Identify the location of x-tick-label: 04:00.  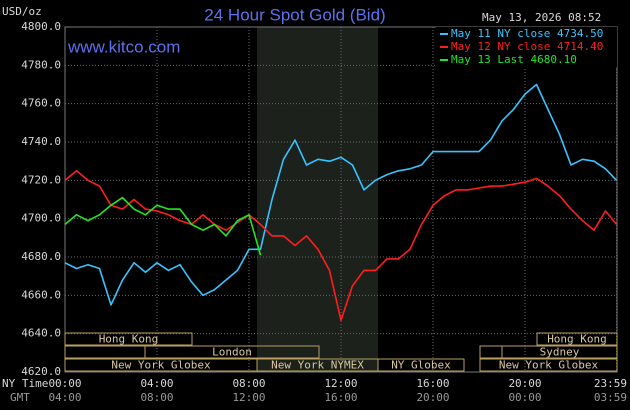
(156, 383).